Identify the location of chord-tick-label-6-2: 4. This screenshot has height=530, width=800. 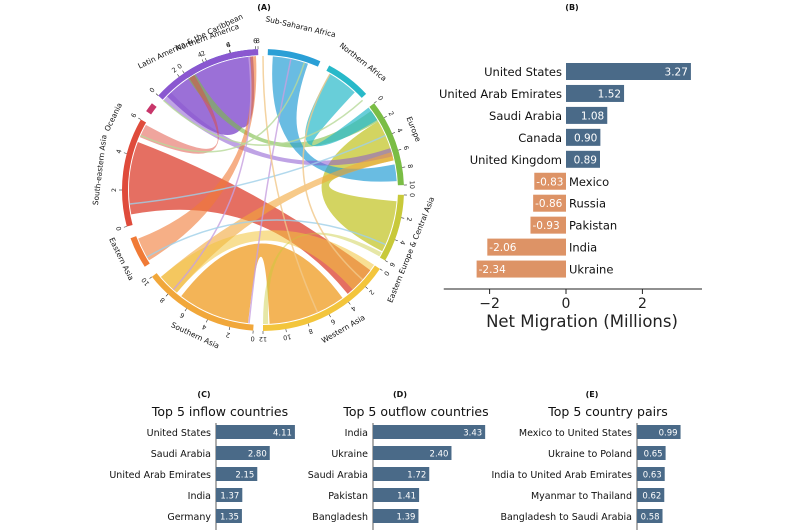
(204, 326).